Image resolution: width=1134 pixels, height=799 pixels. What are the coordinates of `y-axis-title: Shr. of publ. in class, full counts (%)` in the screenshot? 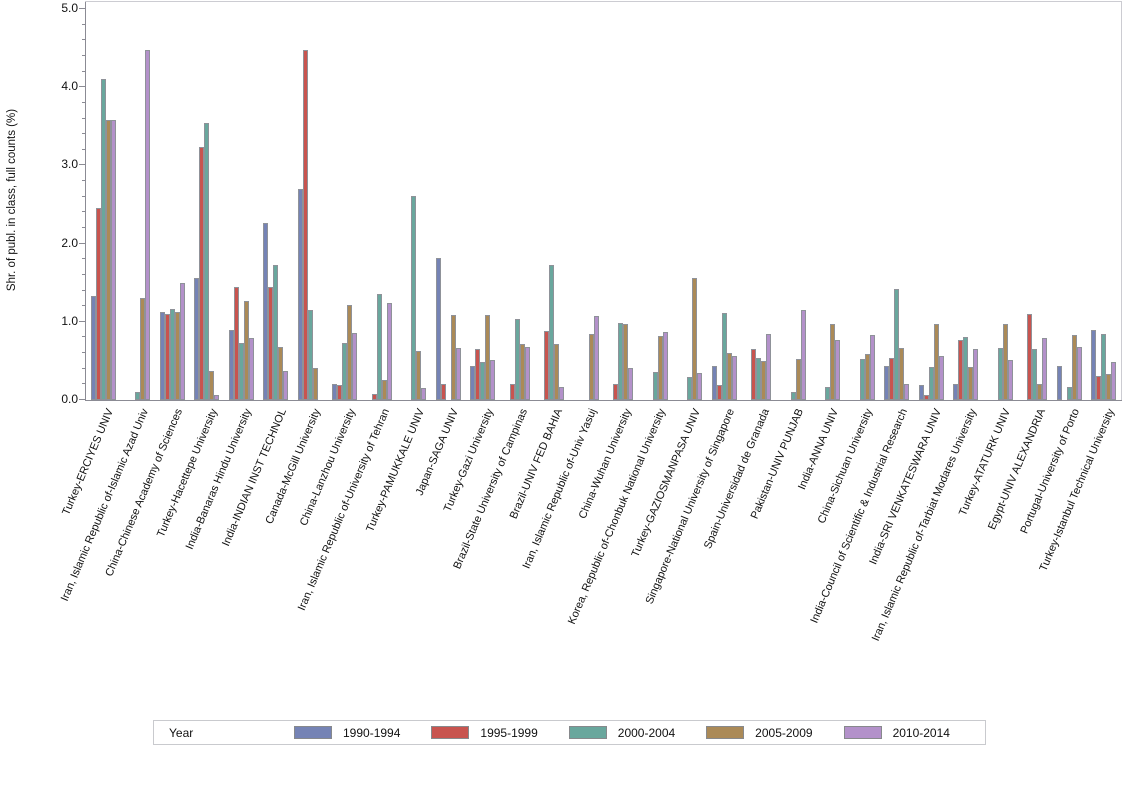 It's located at (12, 200).